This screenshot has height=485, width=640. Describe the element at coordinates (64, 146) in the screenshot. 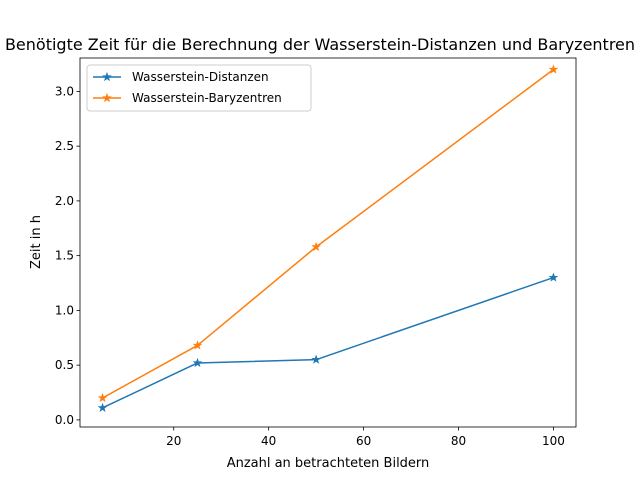

I see `y-tick-label: 2.5` at that location.